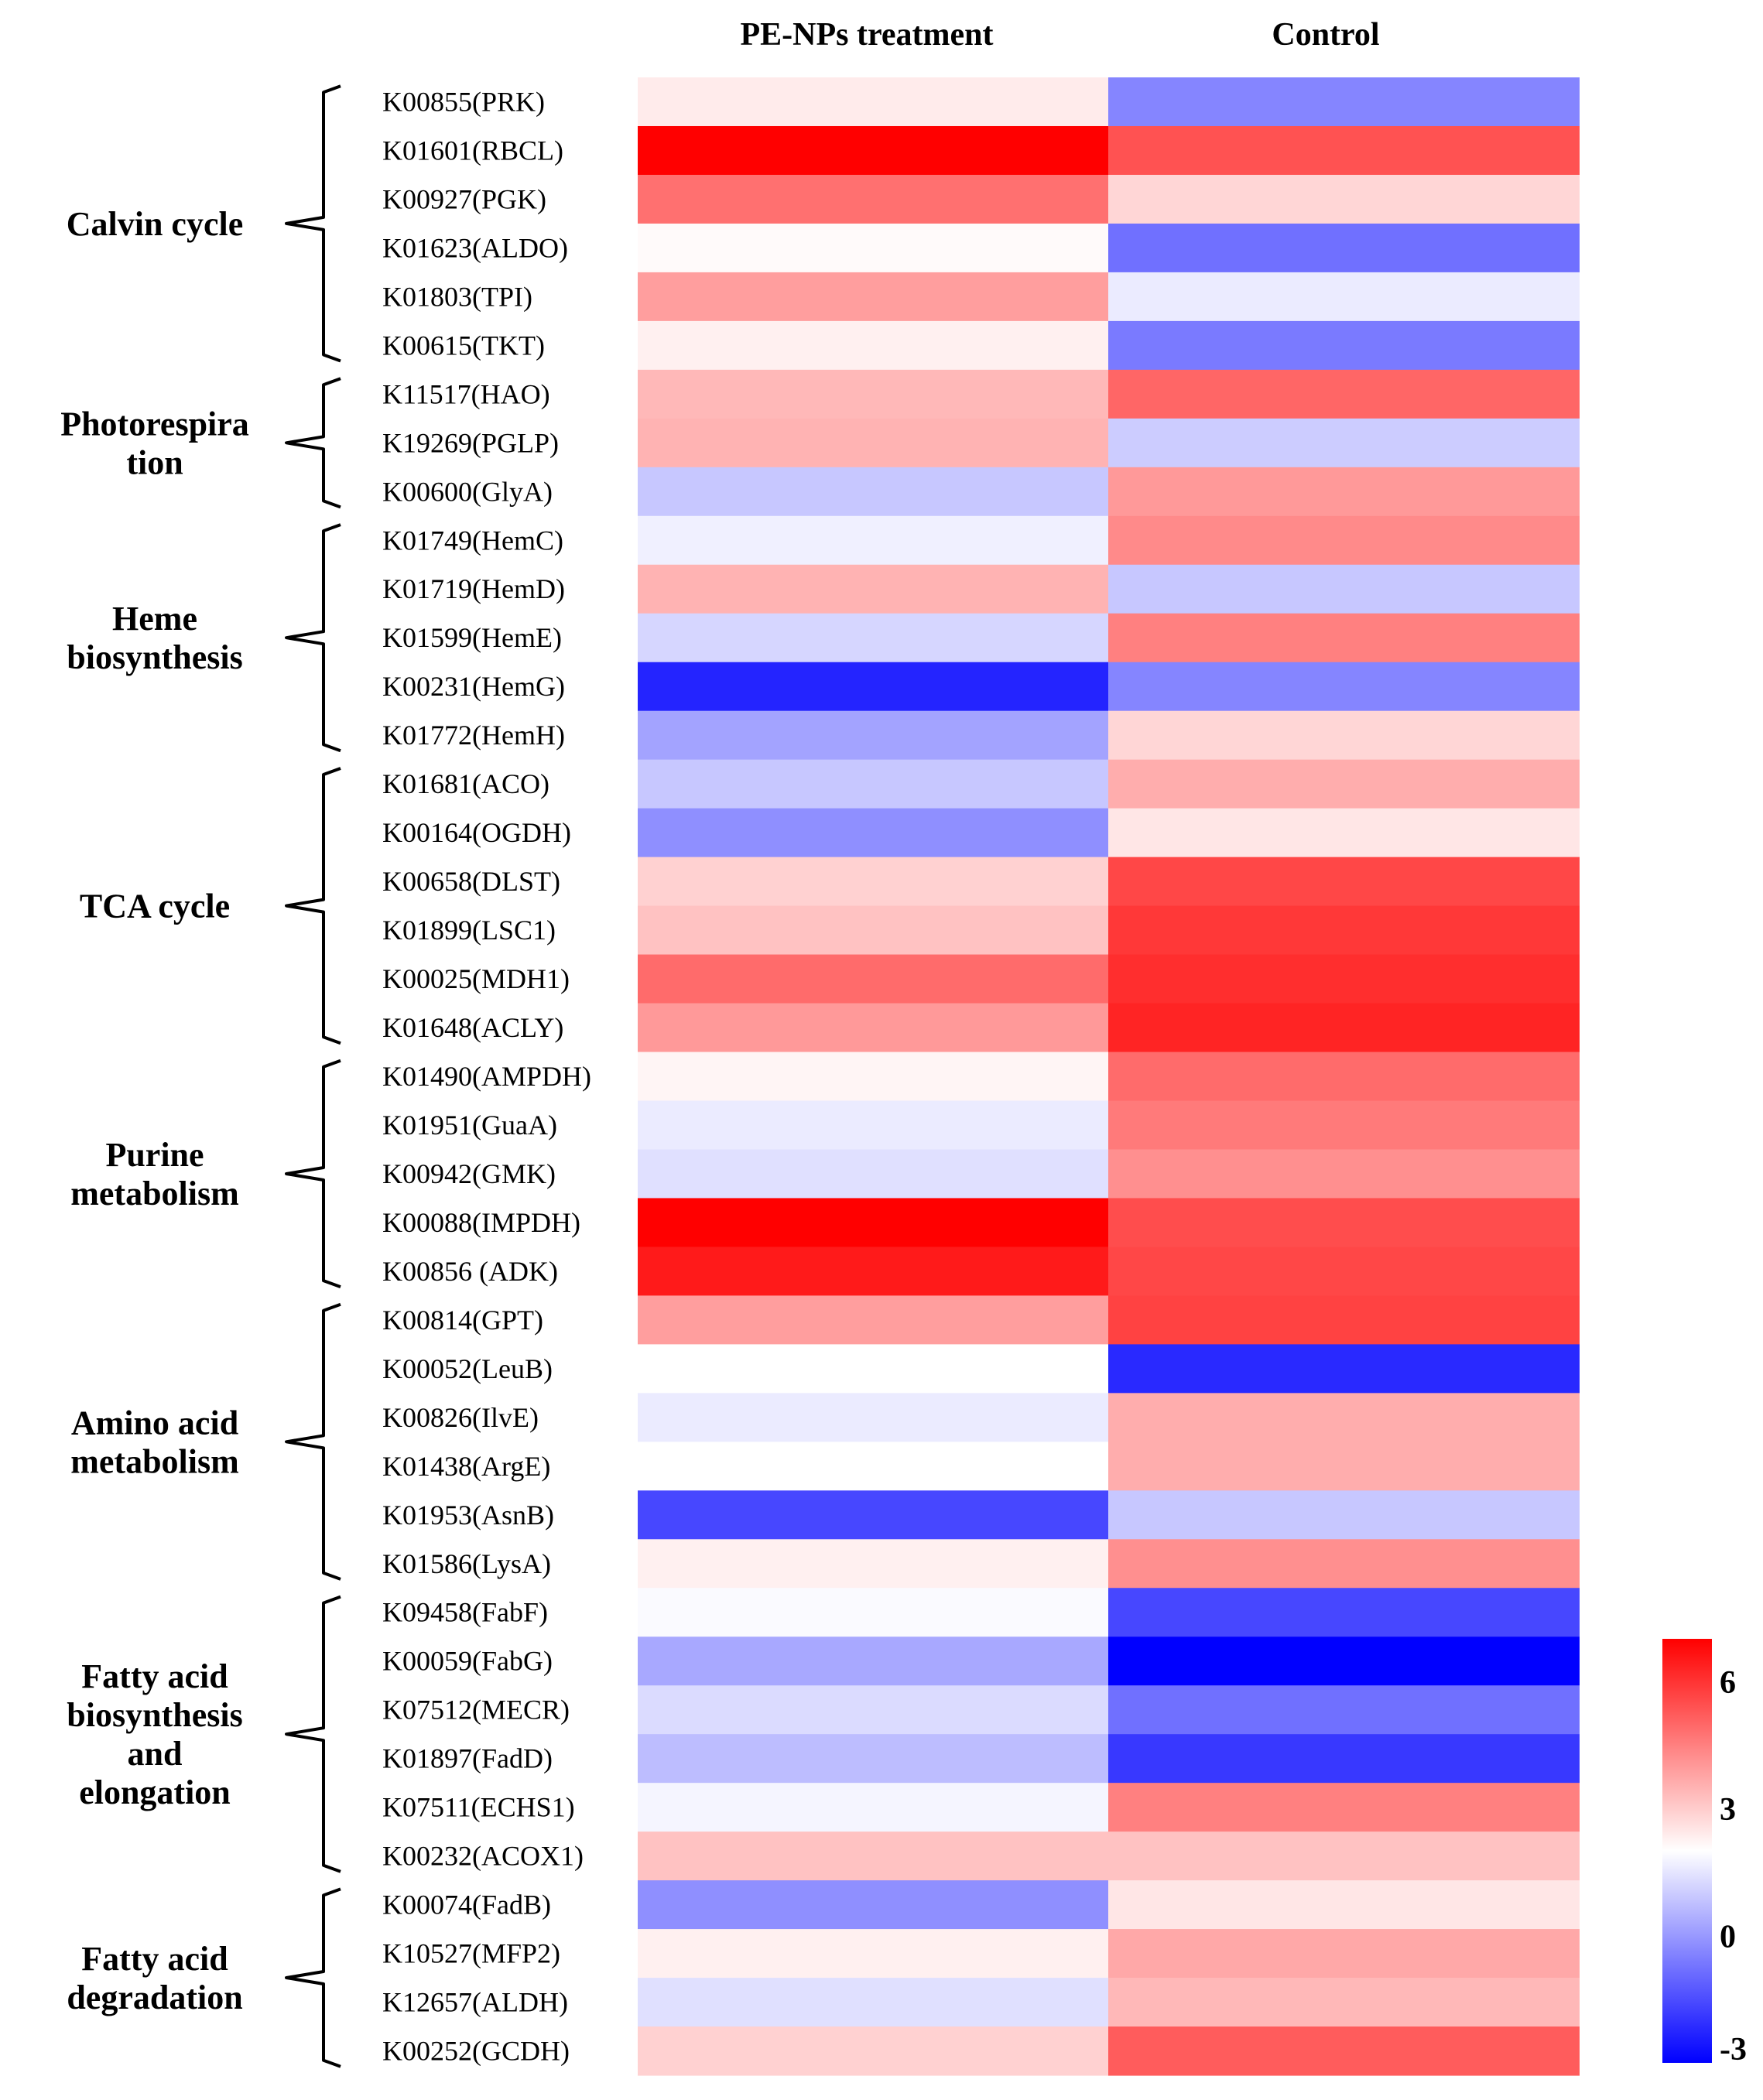 Image resolution: width=1763 pixels, height=2100 pixels. Describe the element at coordinates (469, 1126) in the screenshot. I see `row-label: K01951(GuaA)` at that location.